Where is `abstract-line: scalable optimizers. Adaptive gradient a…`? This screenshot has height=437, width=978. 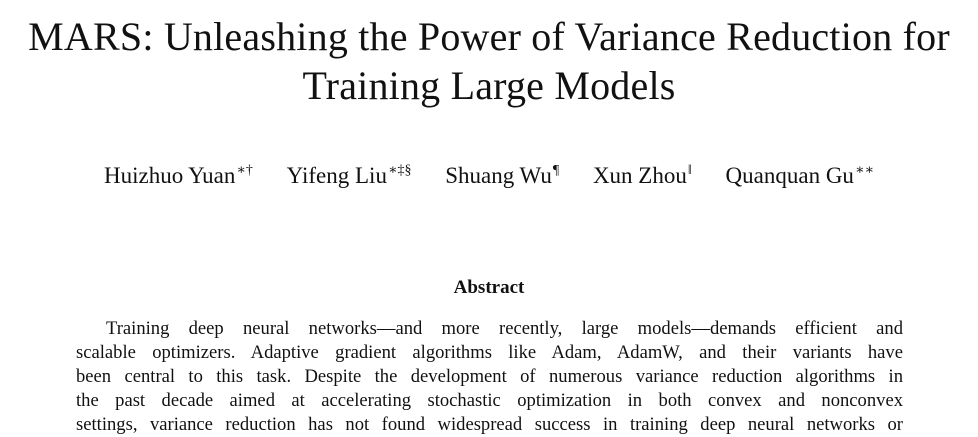
abstract-line: scalable optimizers. Adaptive gradient a… is located at coordinates (489, 352).